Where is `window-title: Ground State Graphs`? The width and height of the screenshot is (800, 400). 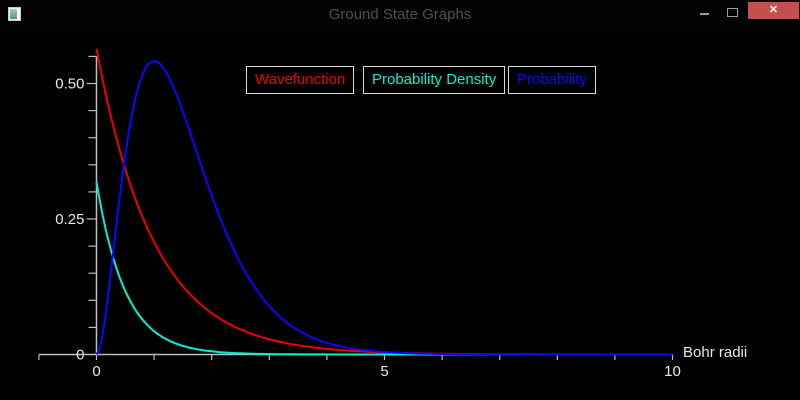 window-title: Ground State Graphs is located at coordinates (400, 14).